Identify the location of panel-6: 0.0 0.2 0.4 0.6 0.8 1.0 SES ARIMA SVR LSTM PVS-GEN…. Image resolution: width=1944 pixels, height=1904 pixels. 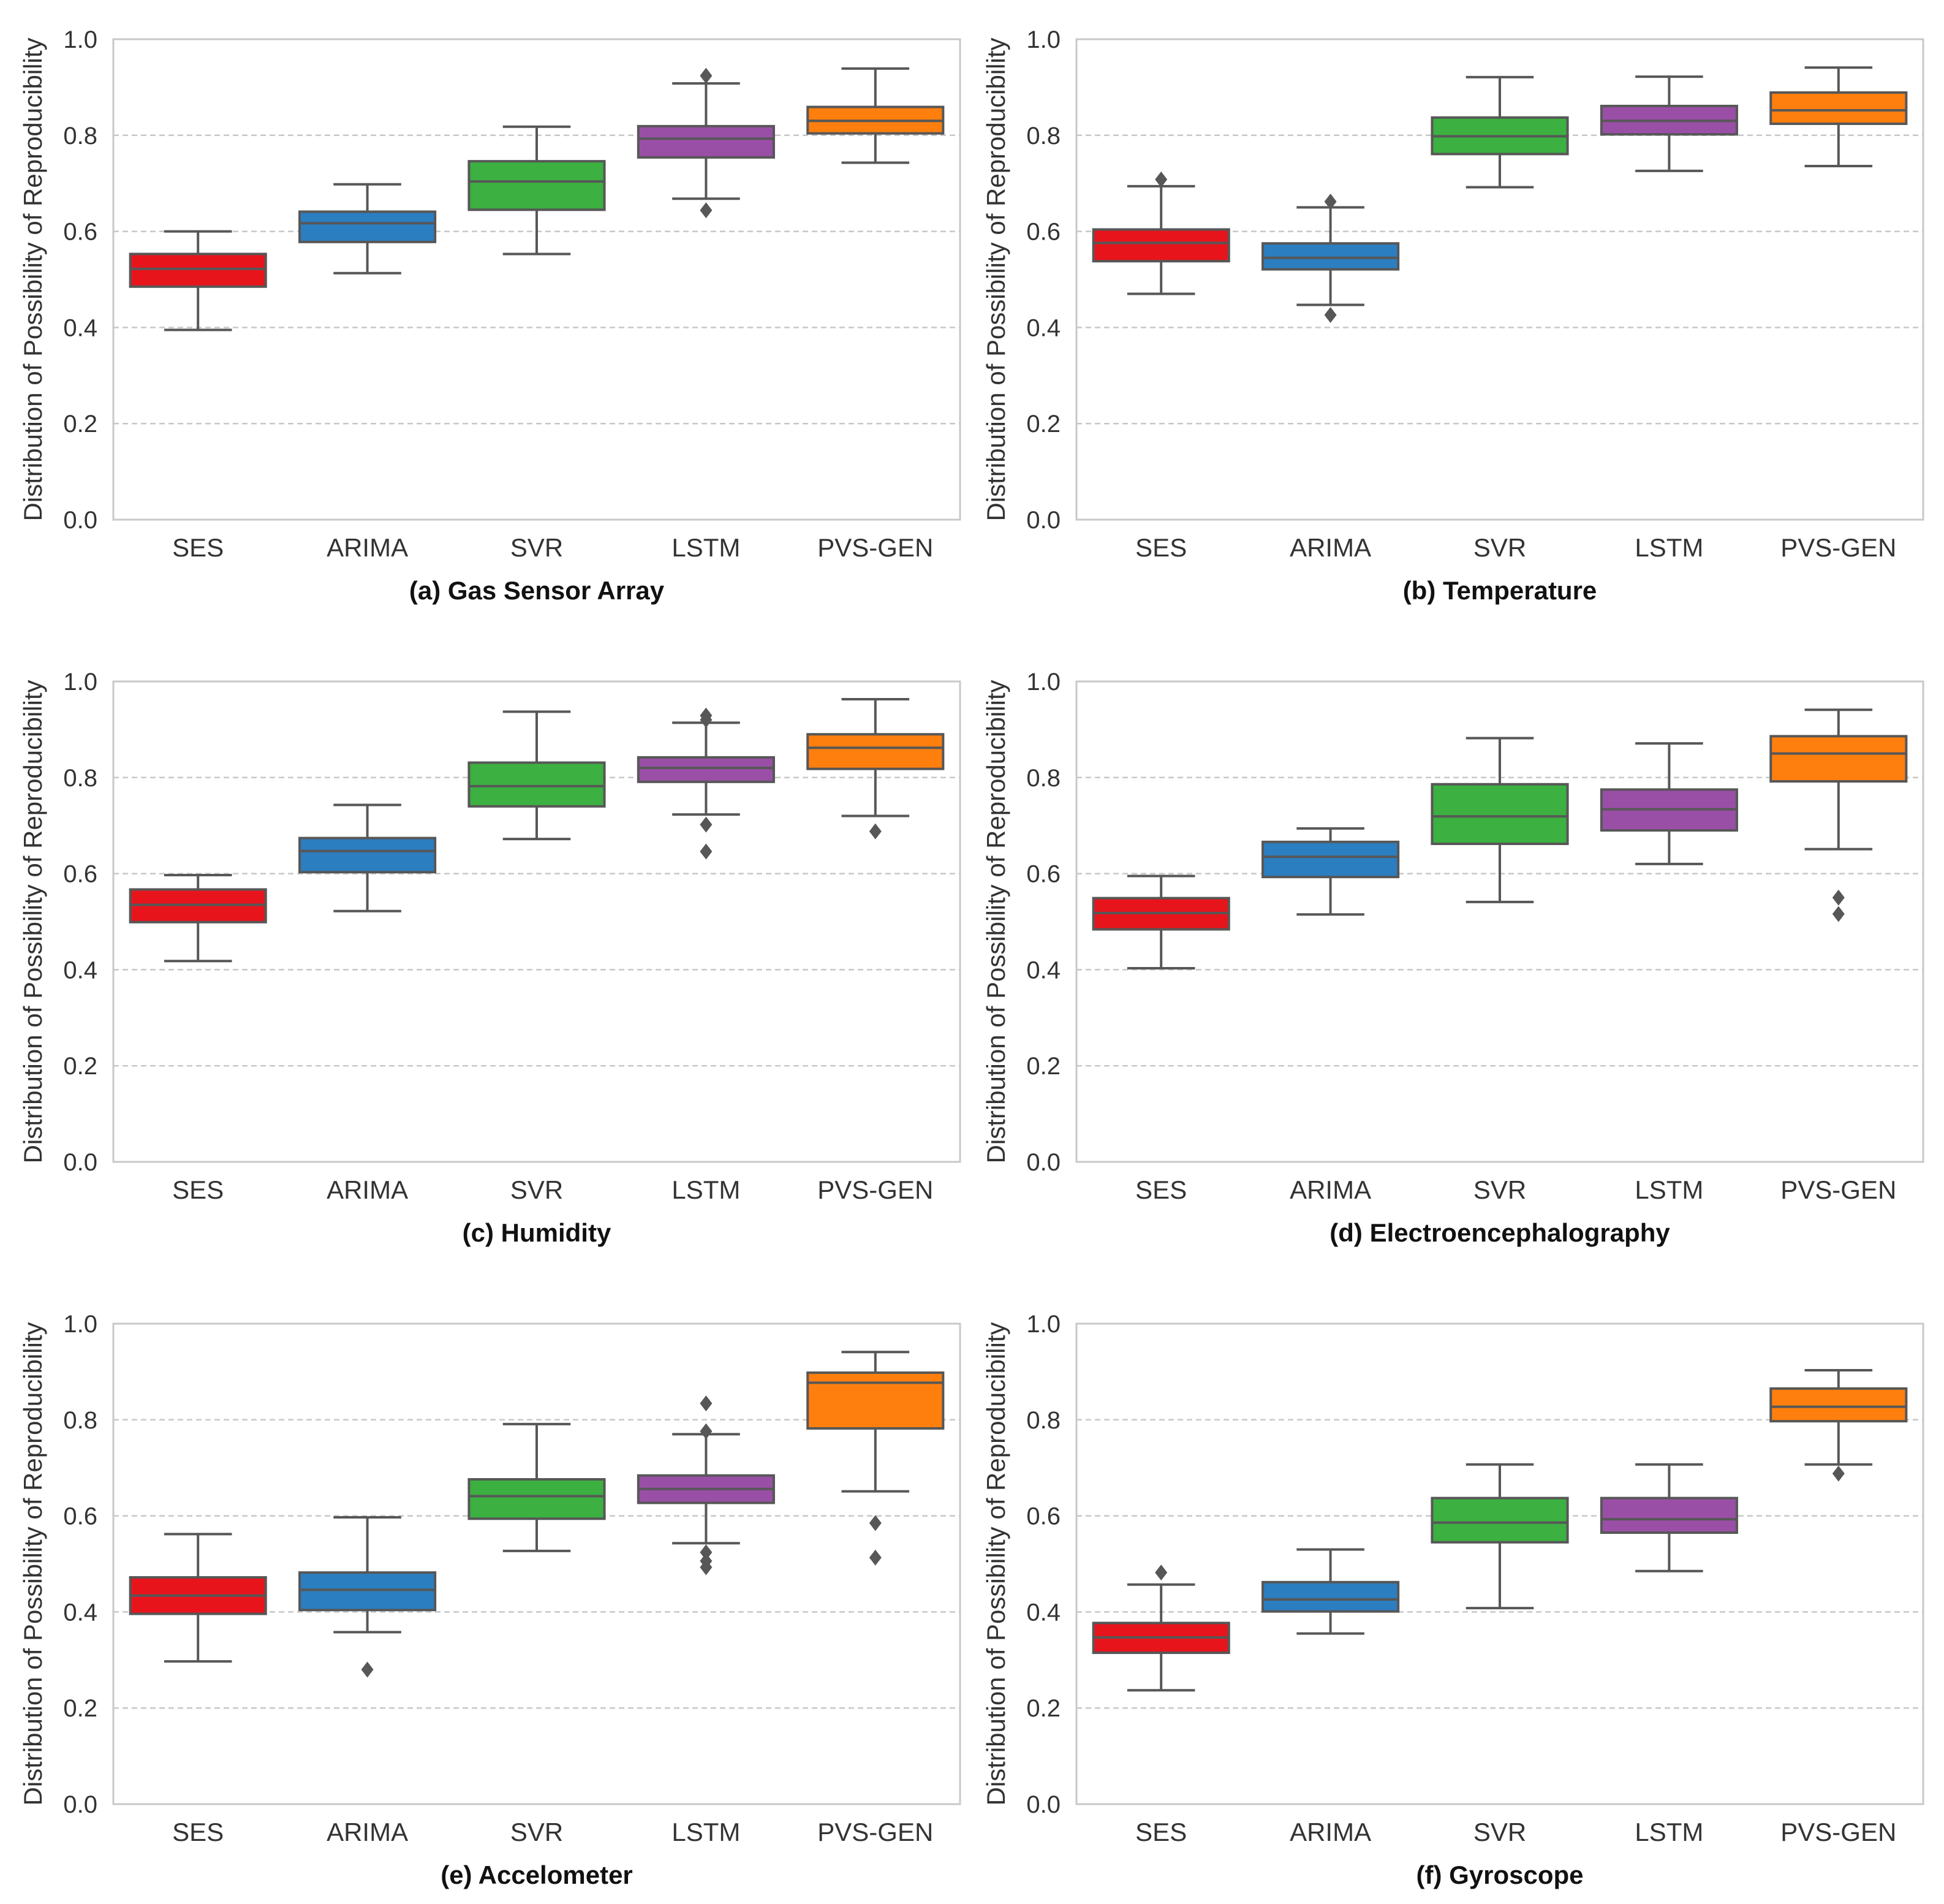
(1453, 1600).